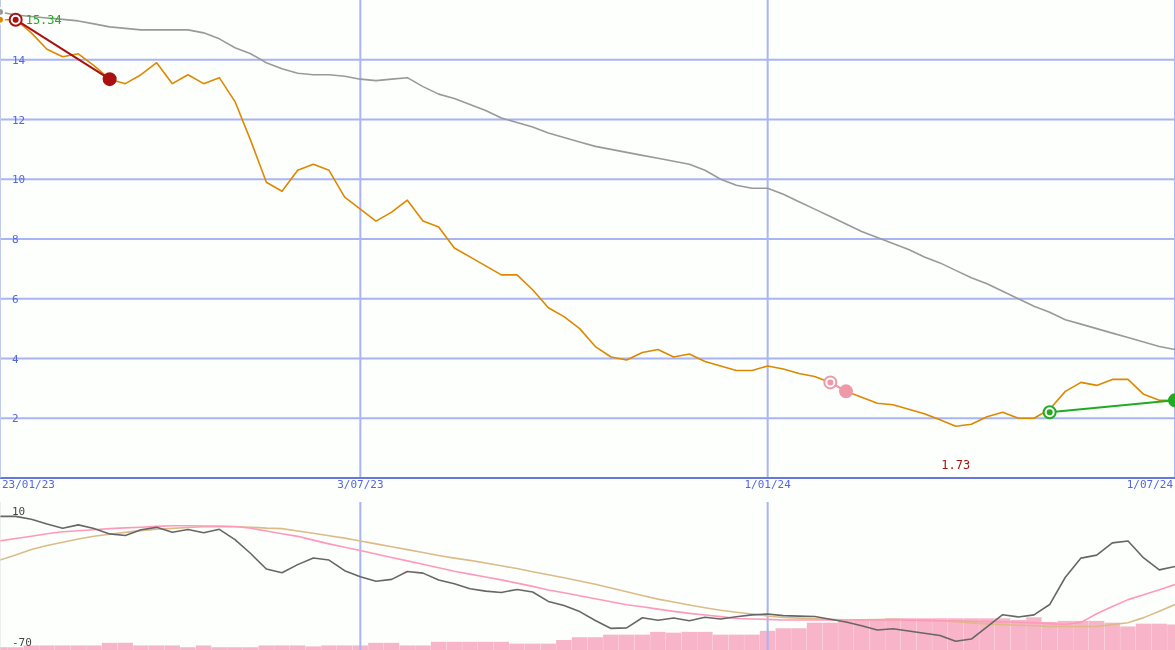  What do you see at coordinates (956, 464) in the screenshot?
I see `annotation: 1.73` at bounding box center [956, 464].